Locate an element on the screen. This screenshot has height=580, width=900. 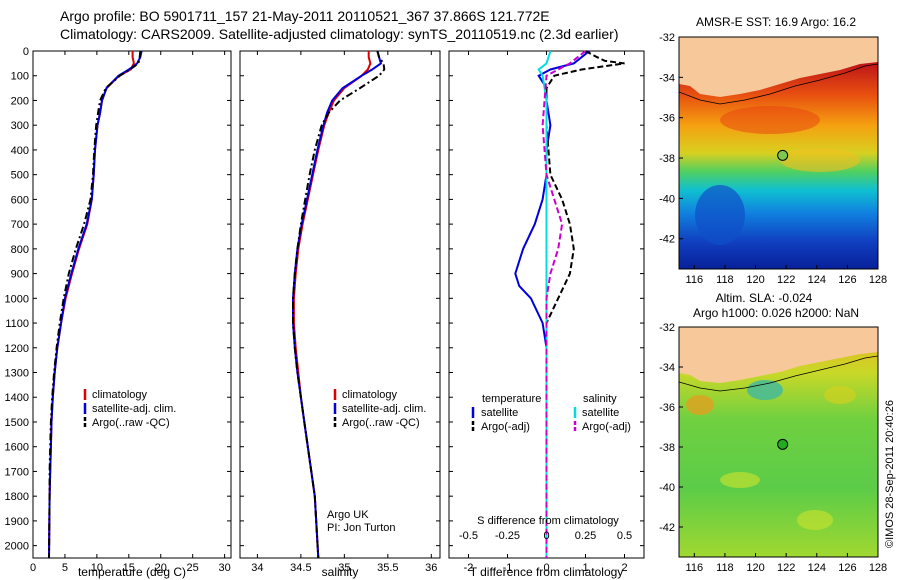
top-tick-label-4: 0.5 is located at coordinates (624, 536).